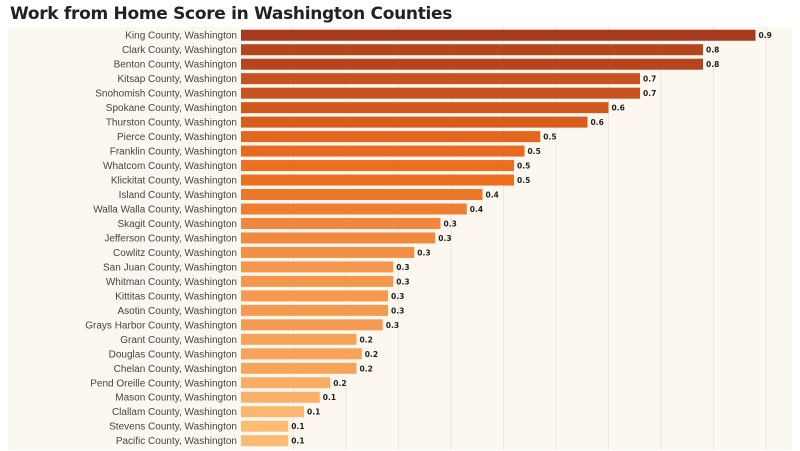 The width and height of the screenshot is (800, 451). I want to click on category-label: Thurston County, Washington, so click(171, 123).